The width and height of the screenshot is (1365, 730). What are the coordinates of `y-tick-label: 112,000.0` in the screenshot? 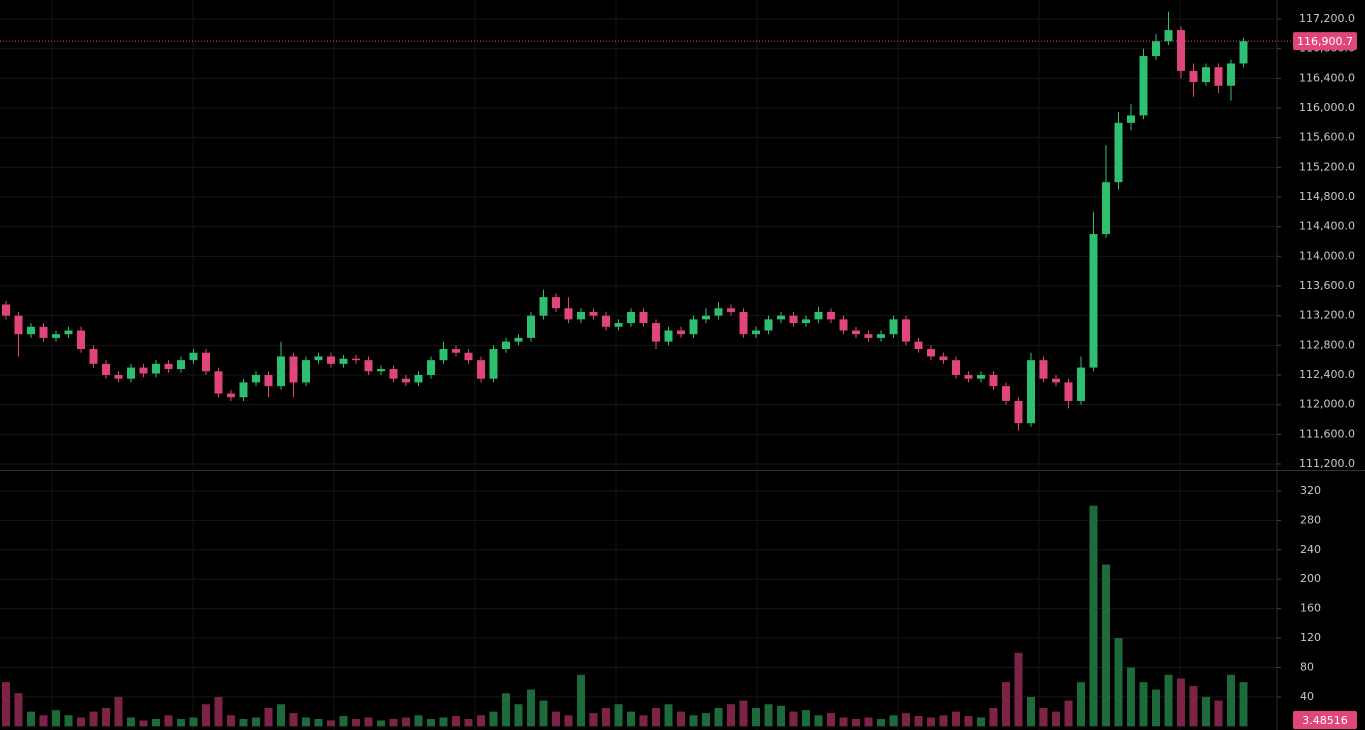 It's located at (1327, 404).